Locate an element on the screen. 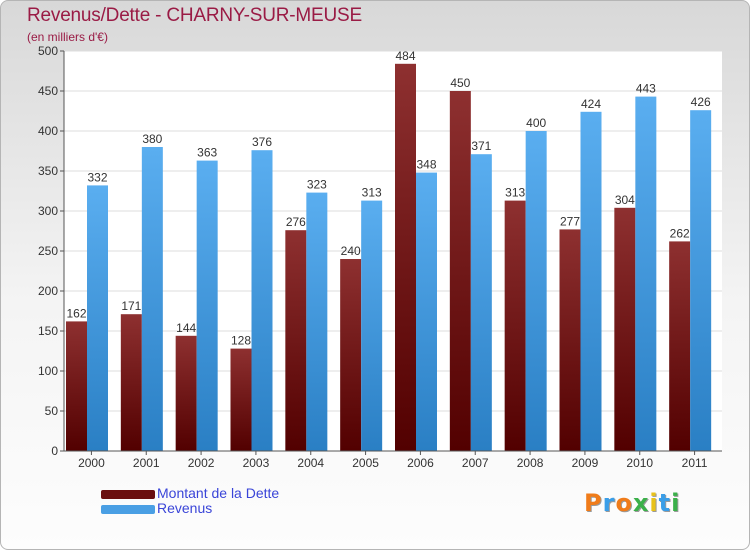  y-tick-label: 50 is located at coordinates (52, 411).